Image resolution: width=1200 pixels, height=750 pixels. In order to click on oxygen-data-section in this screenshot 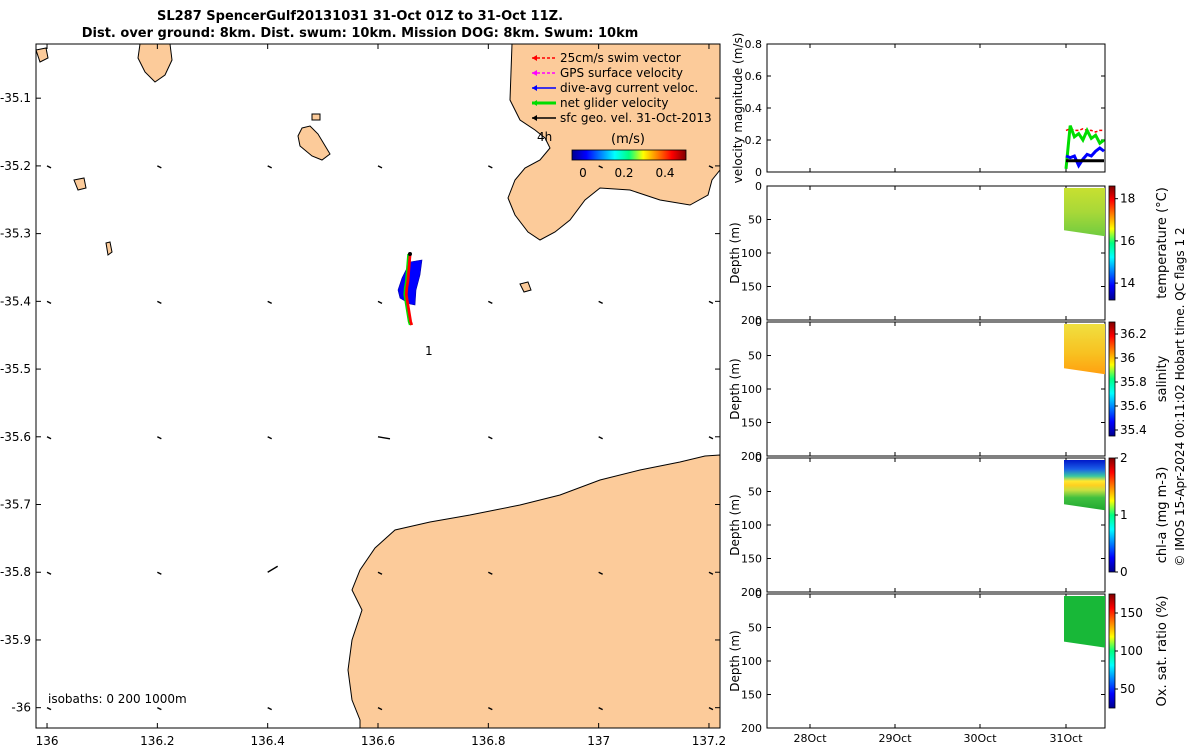, I will do `click(1084, 622)`.